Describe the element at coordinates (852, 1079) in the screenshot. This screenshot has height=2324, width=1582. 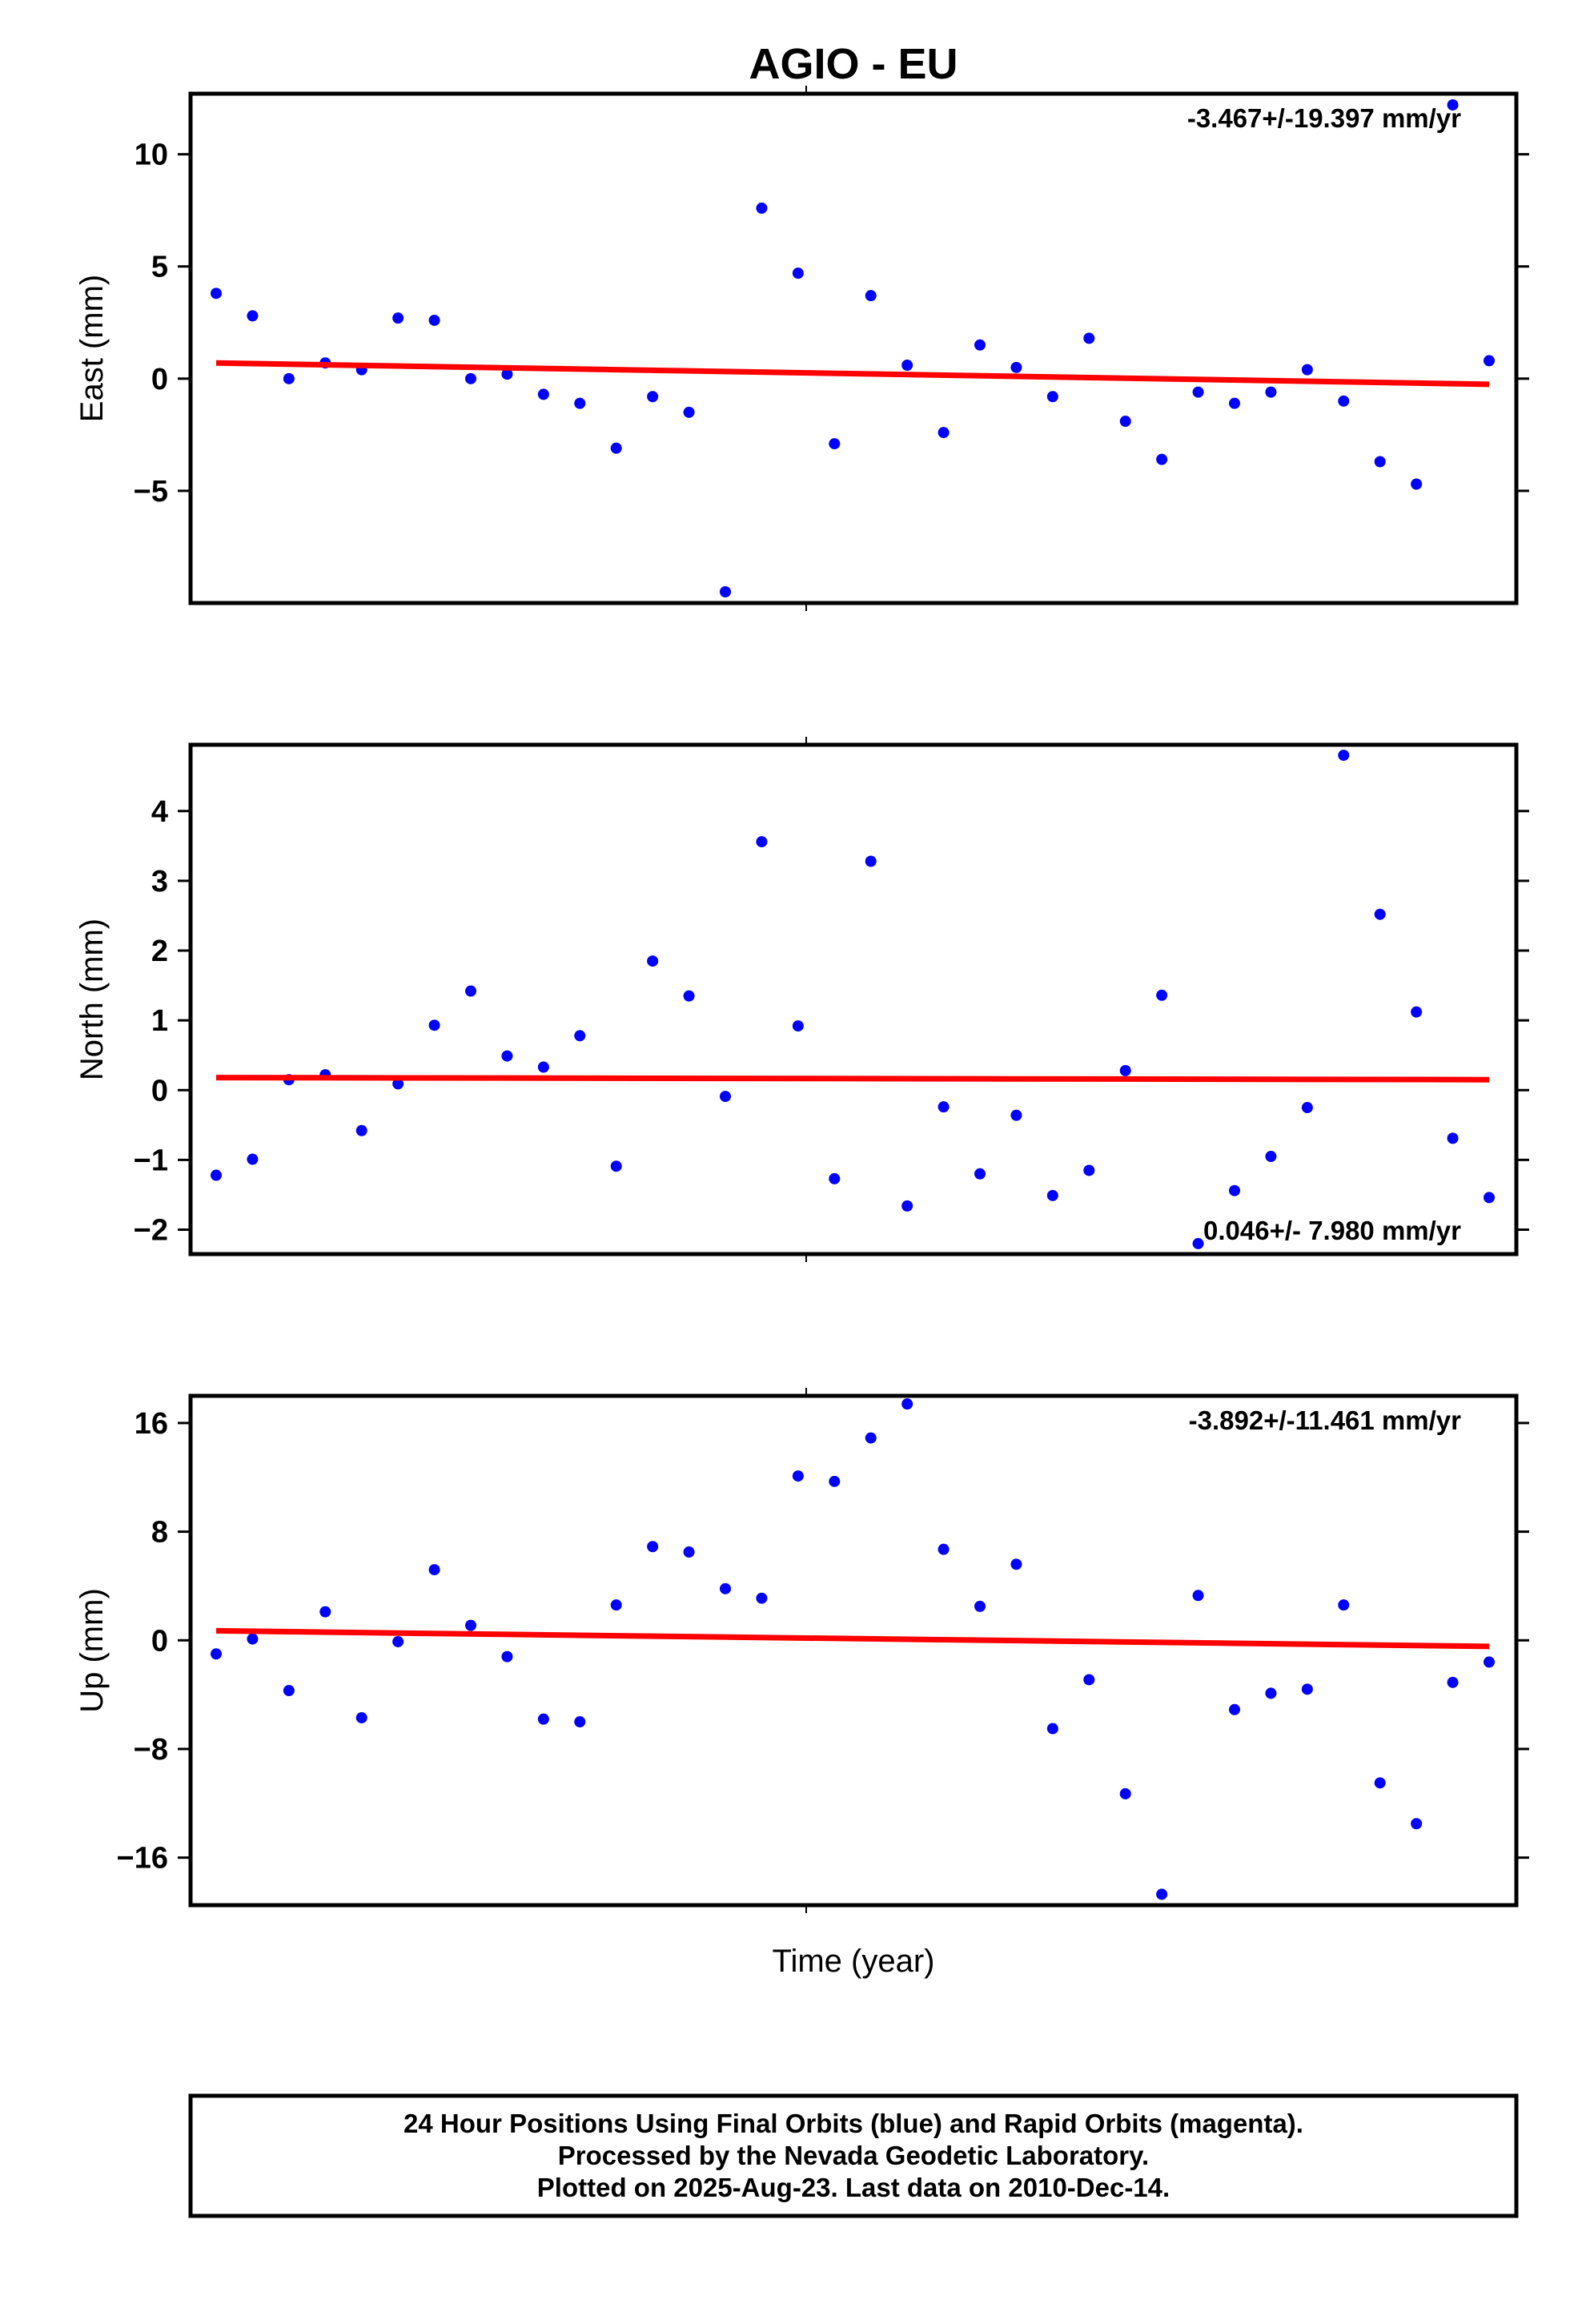
I see `north-trend-line` at that location.